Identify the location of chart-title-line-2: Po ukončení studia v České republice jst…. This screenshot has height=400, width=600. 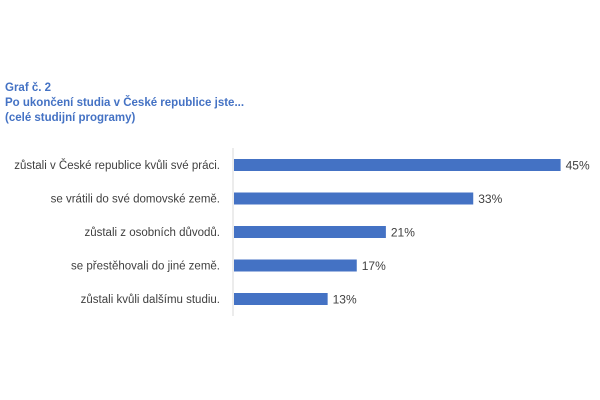
(125, 103).